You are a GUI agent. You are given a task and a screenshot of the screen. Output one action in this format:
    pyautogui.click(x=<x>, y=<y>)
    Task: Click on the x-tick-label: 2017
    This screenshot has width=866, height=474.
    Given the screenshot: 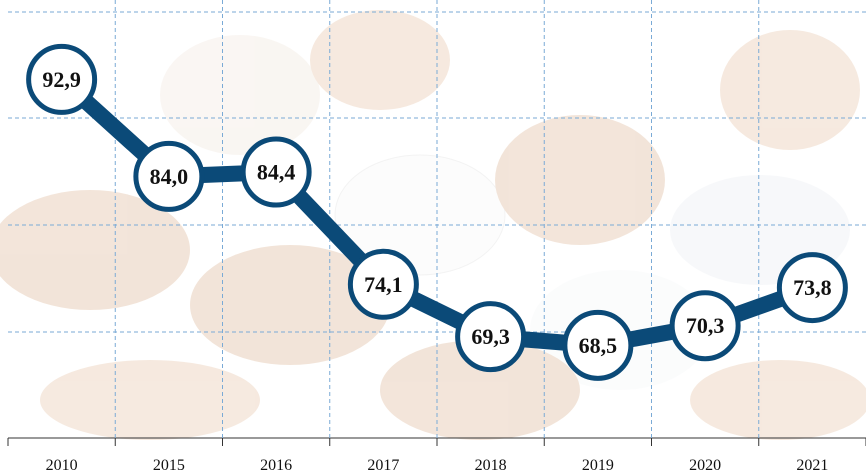 What is the action you would take?
    pyautogui.click(x=383, y=465)
    